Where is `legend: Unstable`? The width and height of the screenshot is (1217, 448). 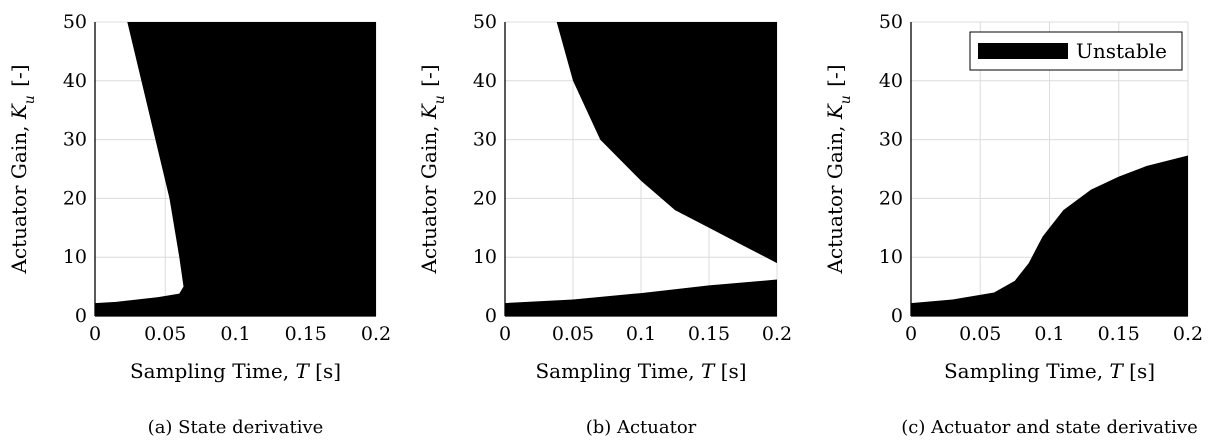
legend: Unstable is located at coordinates (1076, 51).